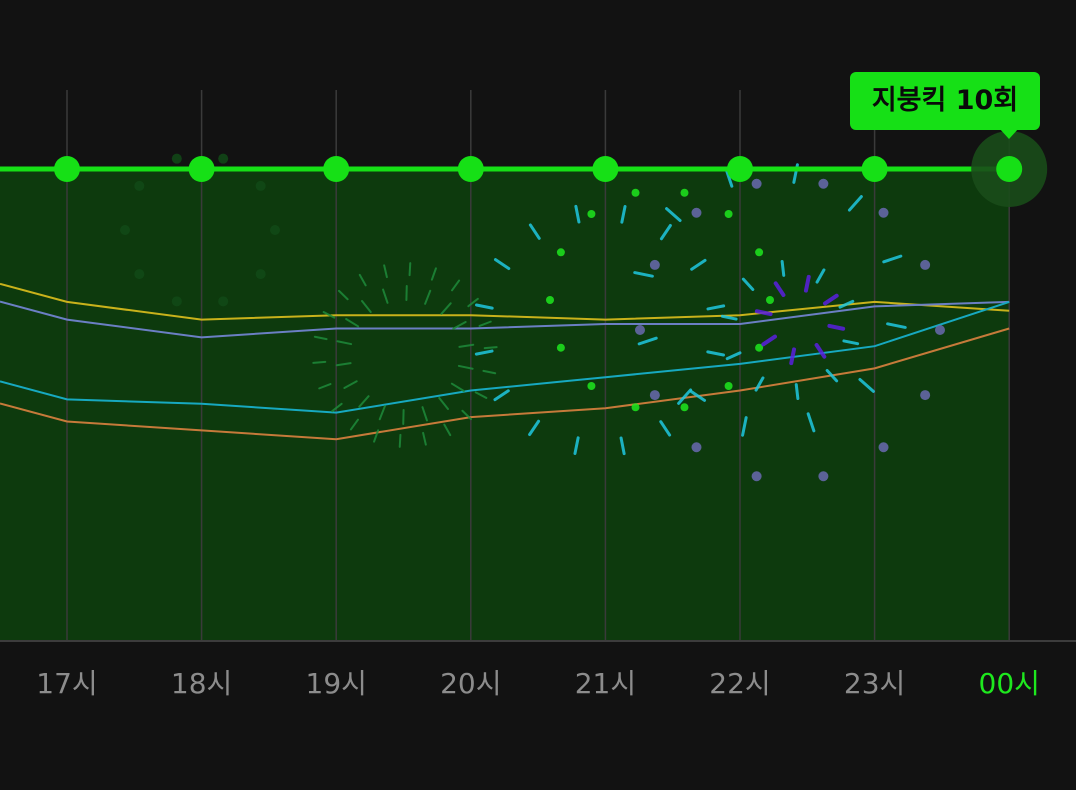  What do you see at coordinates (336, 683) in the screenshot?
I see `x-tick-label: 19시` at bounding box center [336, 683].